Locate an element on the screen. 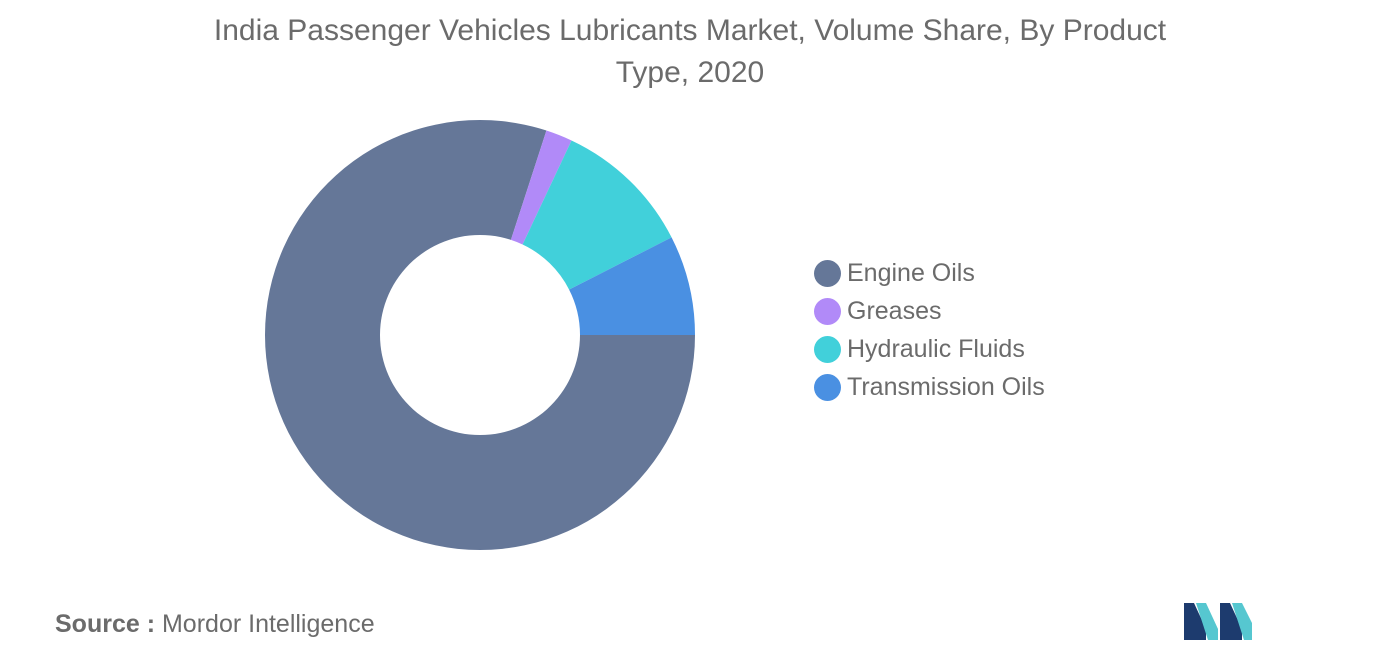 The width and height of the screenshot is (1376, 665). legend-item-engine-oils: Engine Oils is located at coordinates (929, 273).